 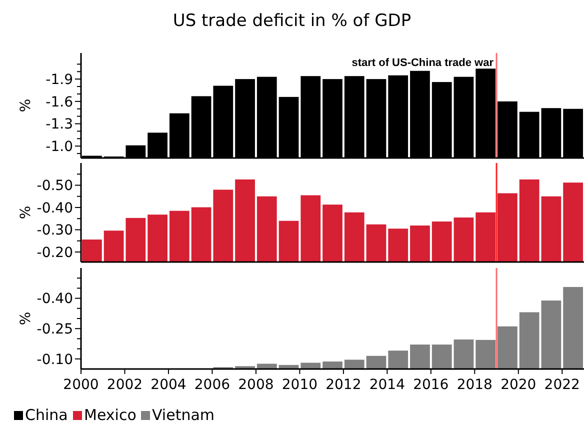 I want to click on y-tick-label: -1.9, so click(x=59, y=80).